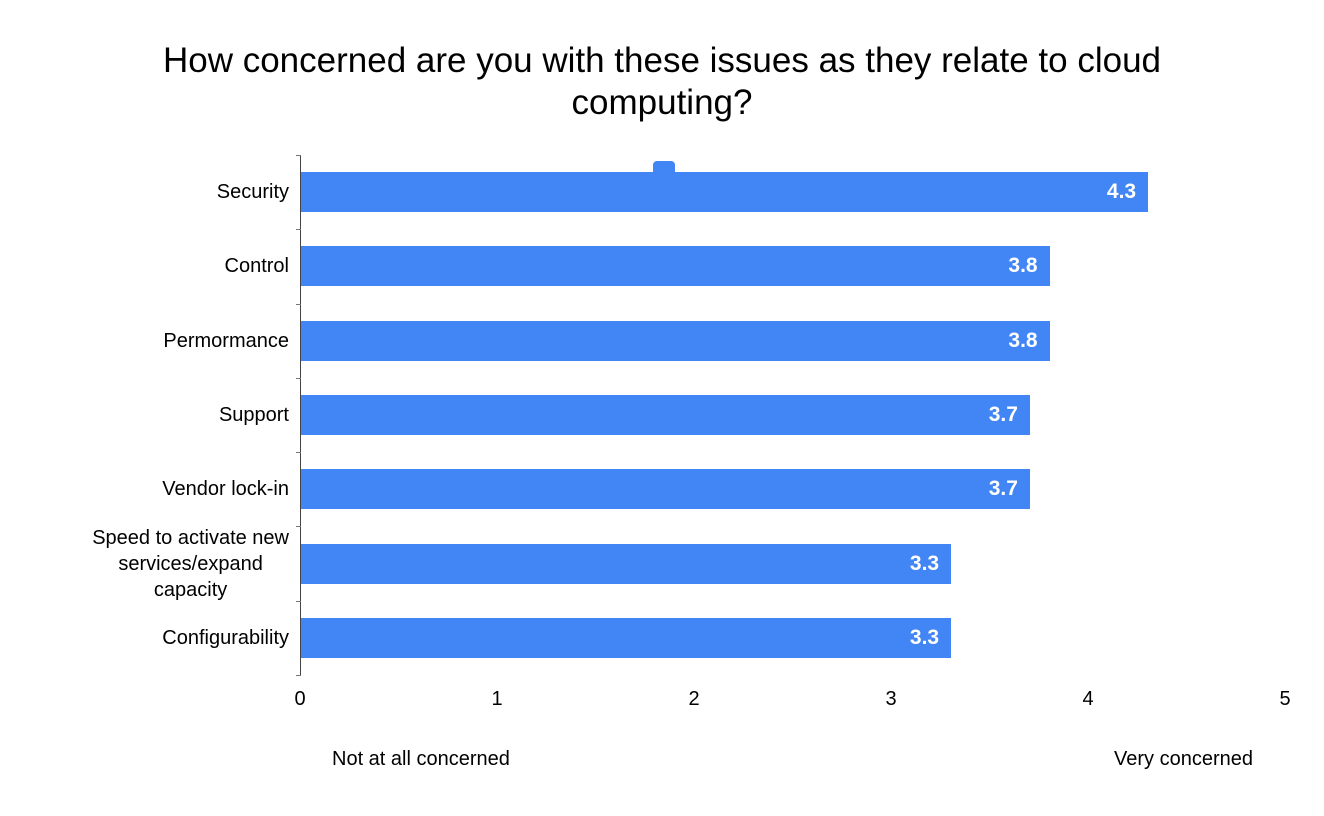  What do you see at coordinates (497, 699) in the screenshot?
I see `x-axis-tick-label: 1` at bounding box center [497, 699].